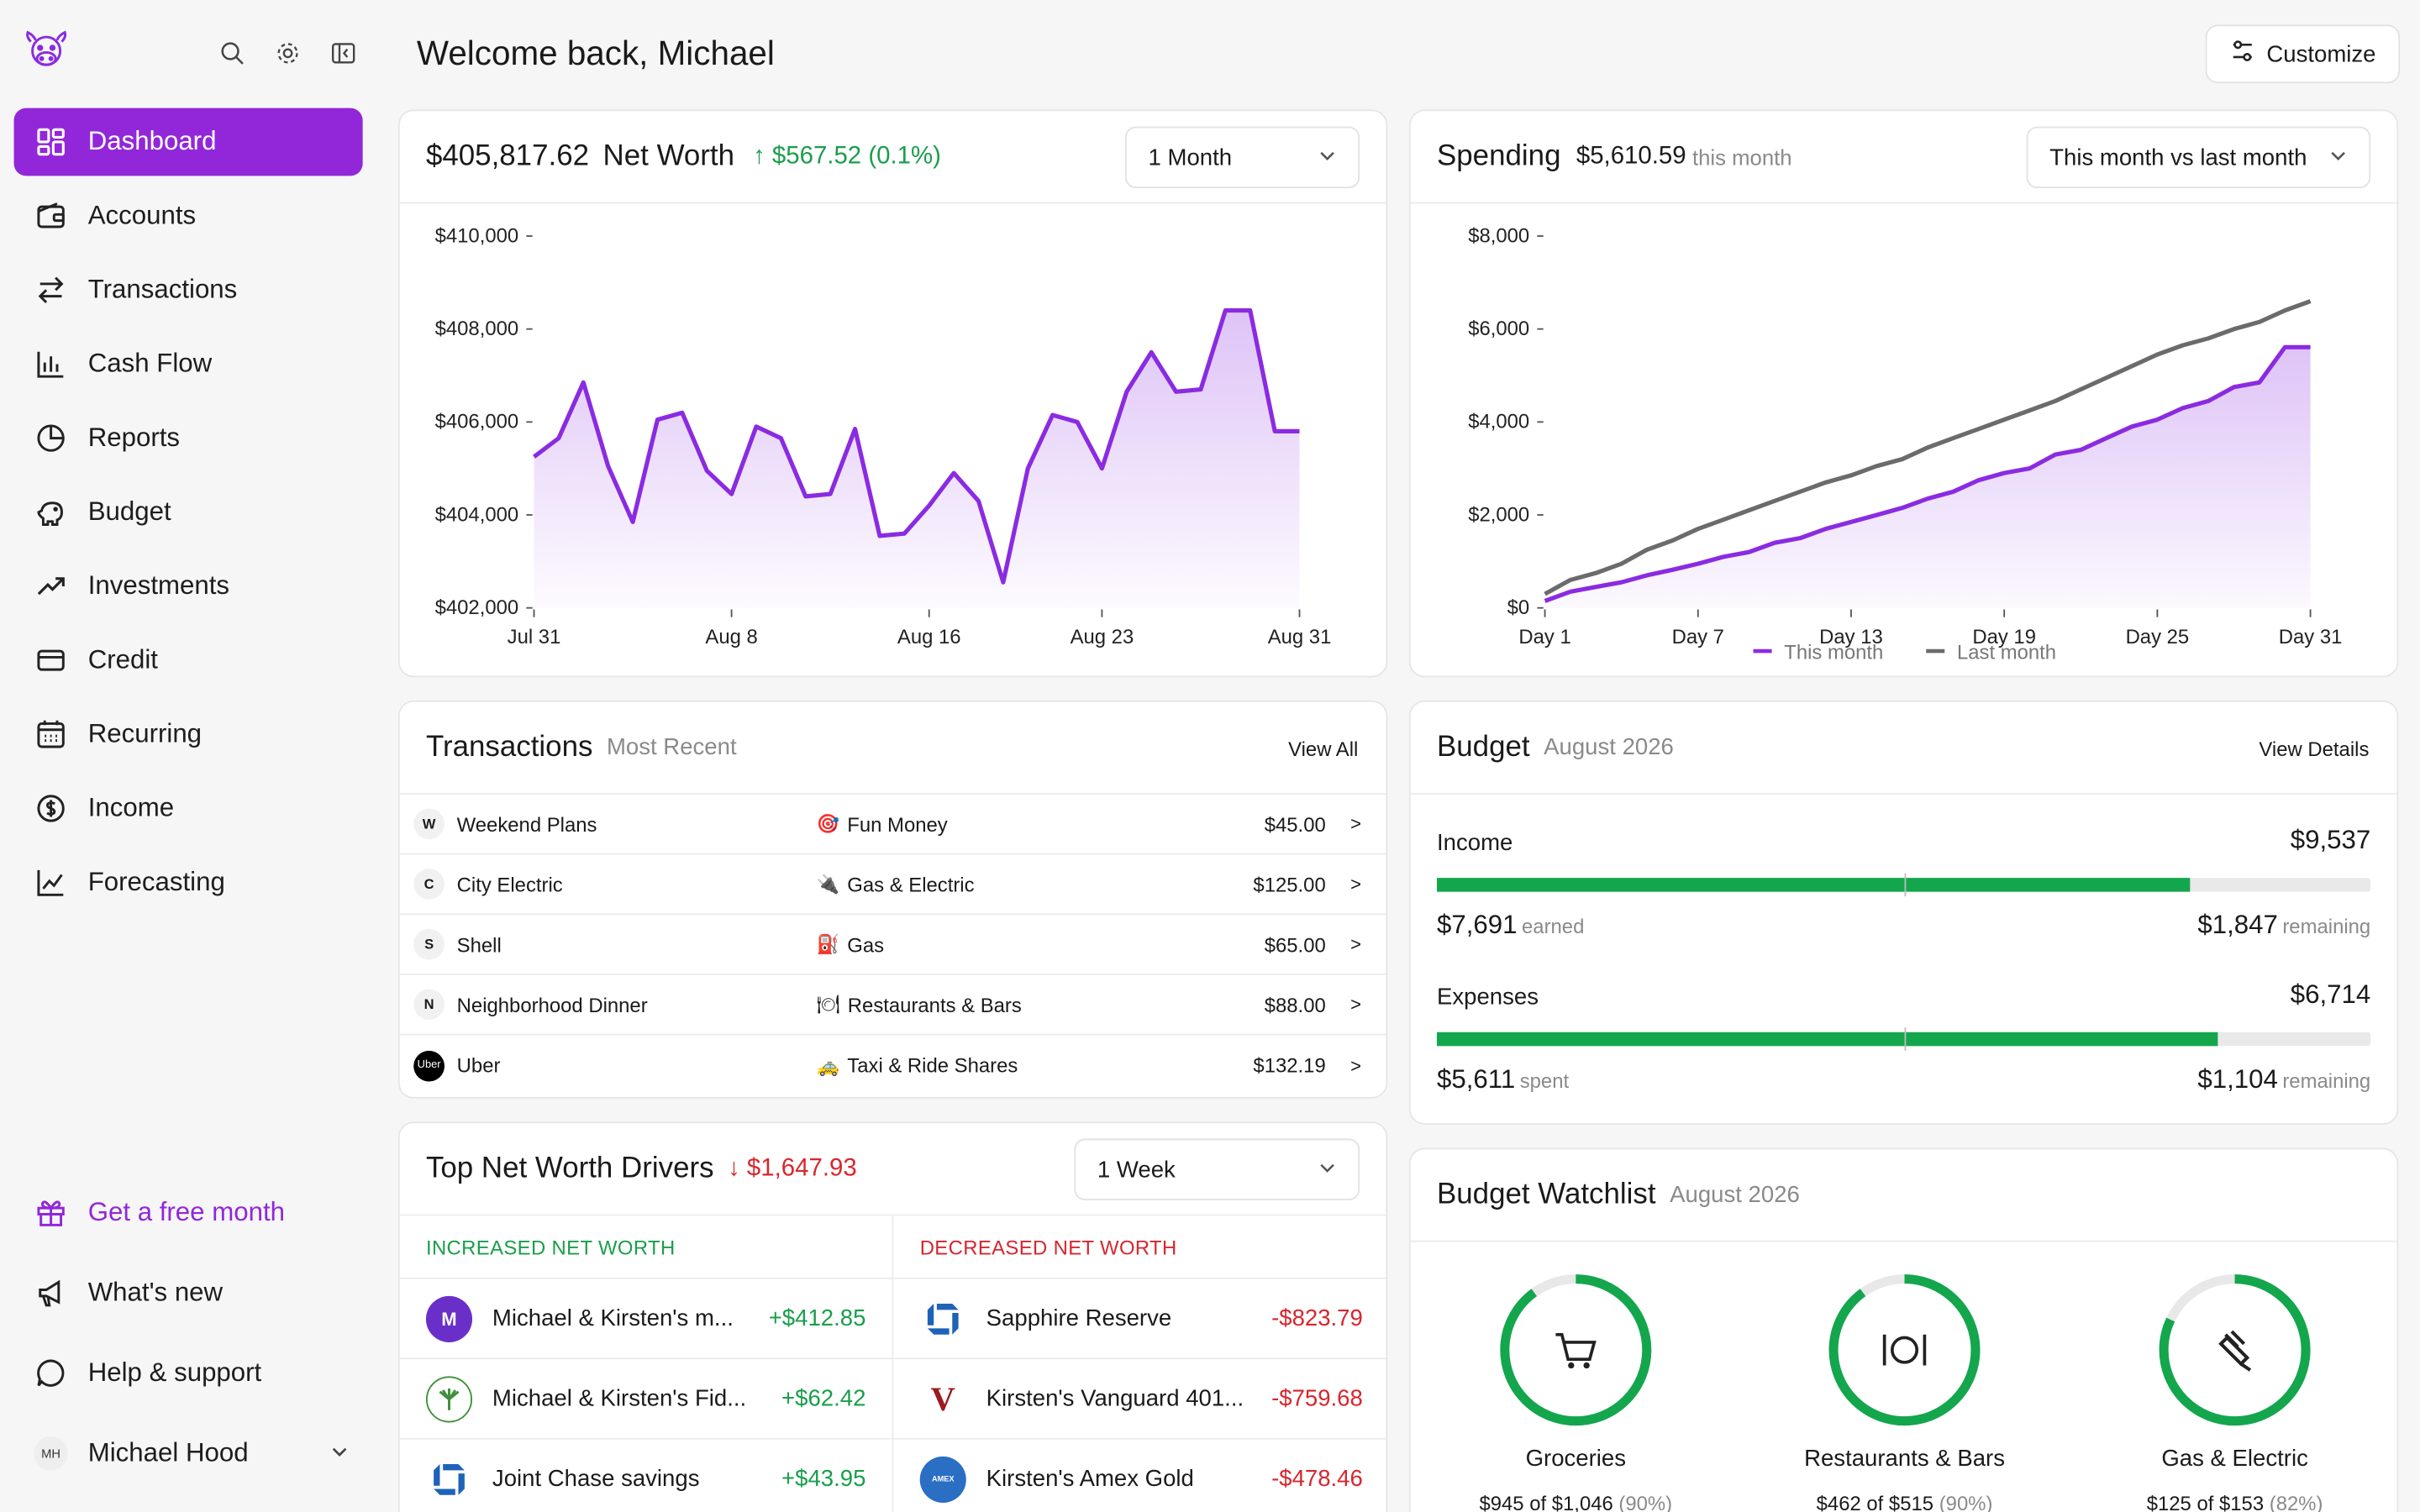  I want to click on watchlist-item-name: Gas & Electric, so click(2234, 1459).